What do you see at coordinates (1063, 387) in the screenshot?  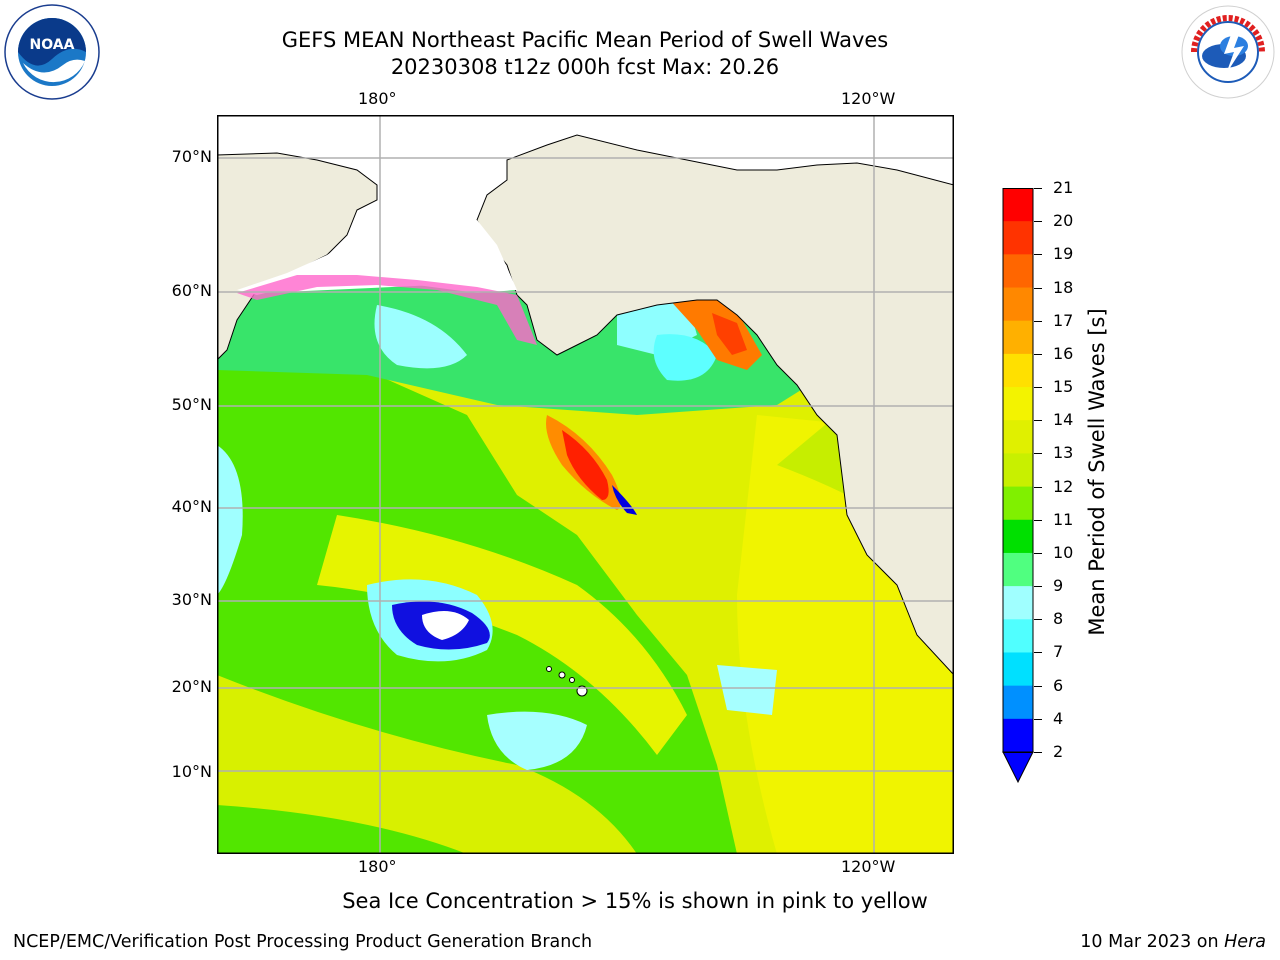 I see `colorbar-tick-label: 15` at bounding box center [1063, 387].